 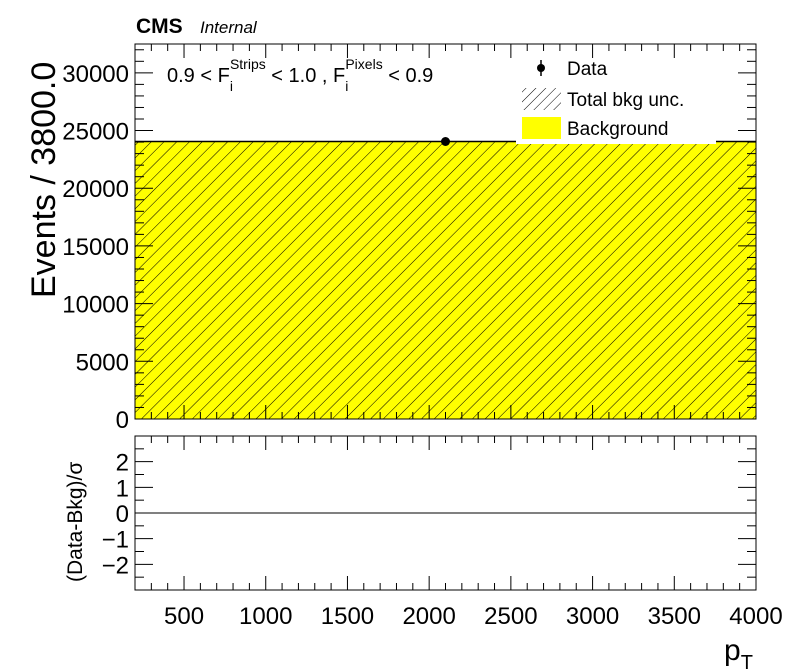 What do you see at coordinates (122, 514) in the screenshot?
I see `ratio-y-tick-label: 0` at bounding box center [122, 514].